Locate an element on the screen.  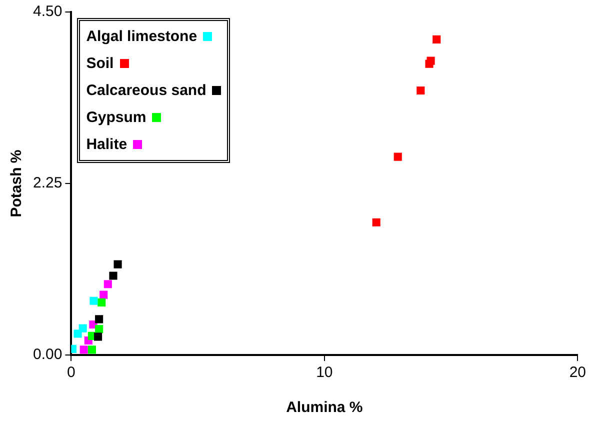
legend-label: Halite is located at coordinates (107, 144).